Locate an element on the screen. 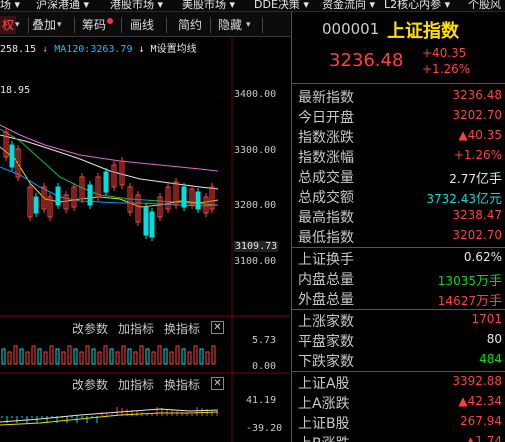 This screenshot has width=505, height=442. macd-switch-indicator-button: 换指标 is located at coordinates (182, 385).